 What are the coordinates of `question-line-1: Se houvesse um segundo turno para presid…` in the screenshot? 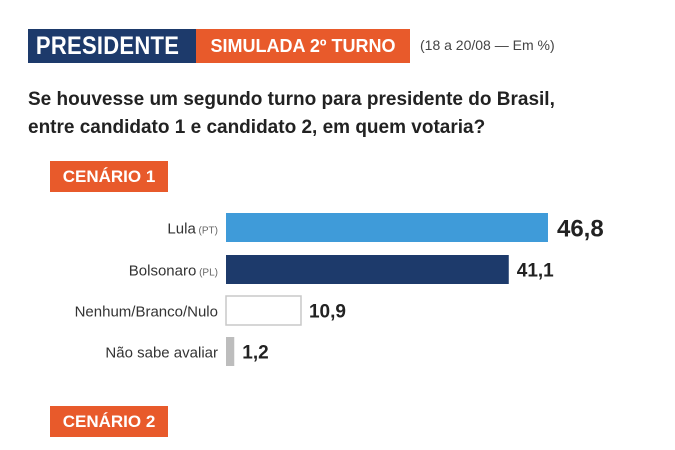 It's located at (291, 99).